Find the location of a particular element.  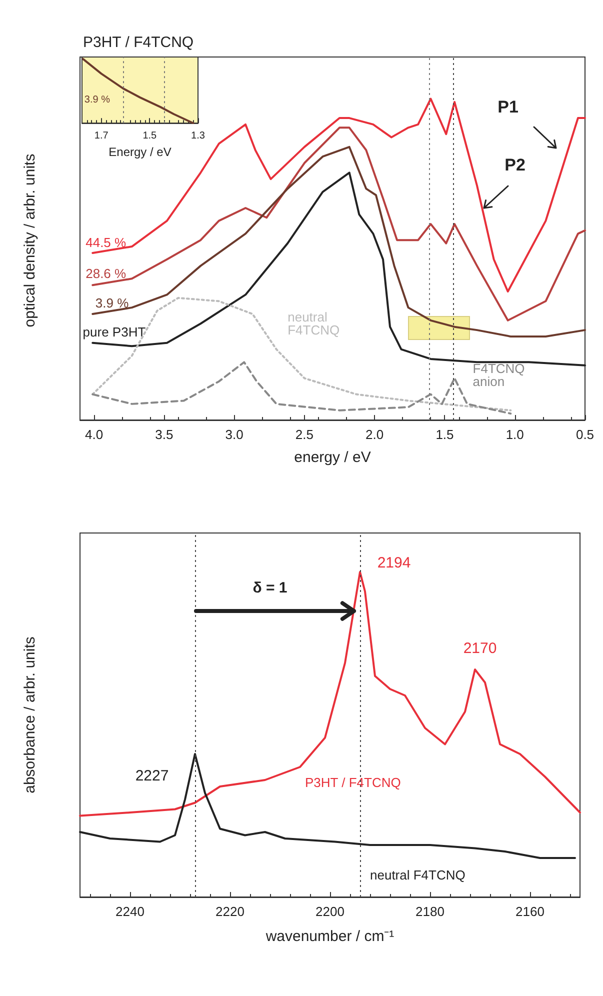

x-tick-label: 2160 is located at coordinates (530, 911).